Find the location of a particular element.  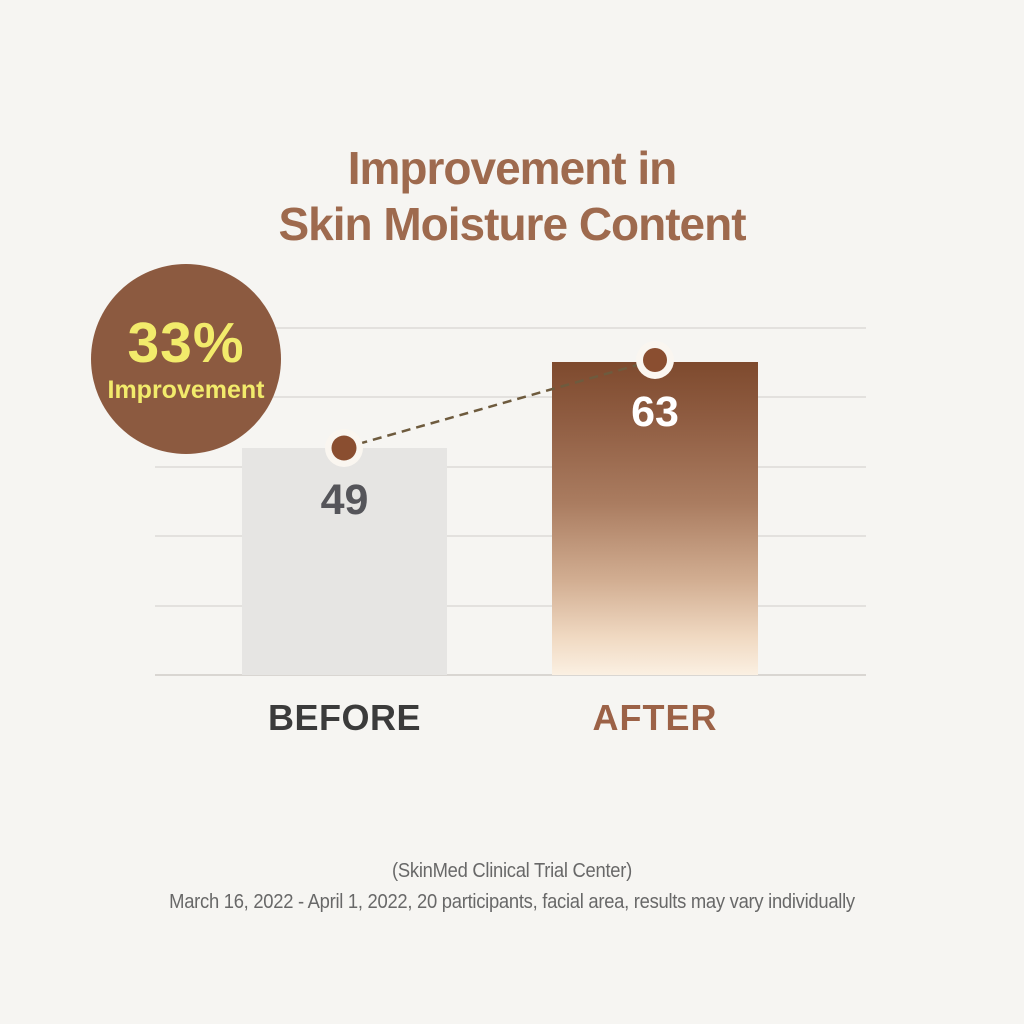

bar-before: 49 is located at coordinates (344, 561).